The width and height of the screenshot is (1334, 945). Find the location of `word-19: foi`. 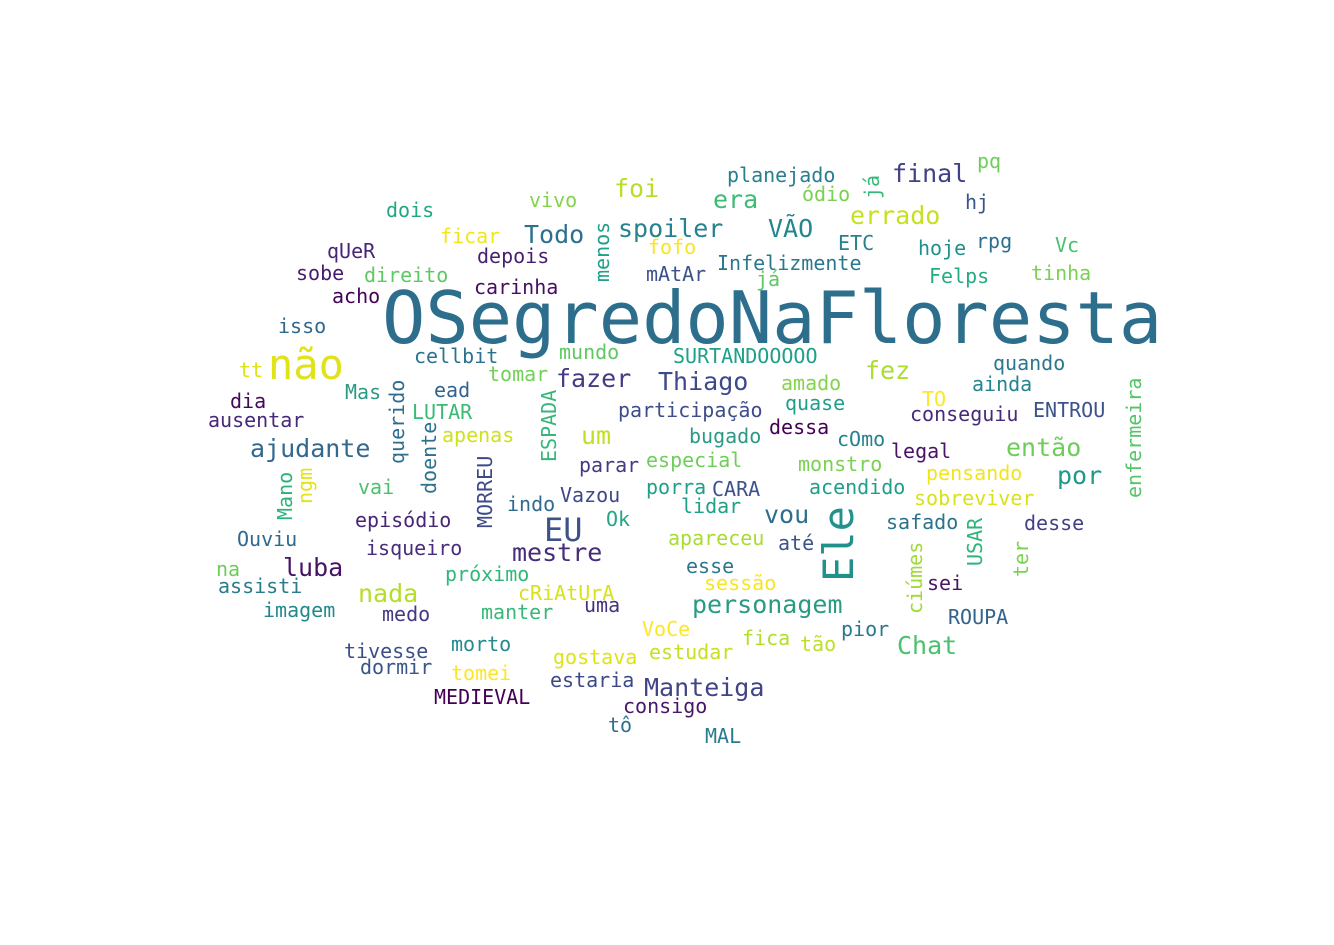

word-19: foi is located at coordinates (637, 188).